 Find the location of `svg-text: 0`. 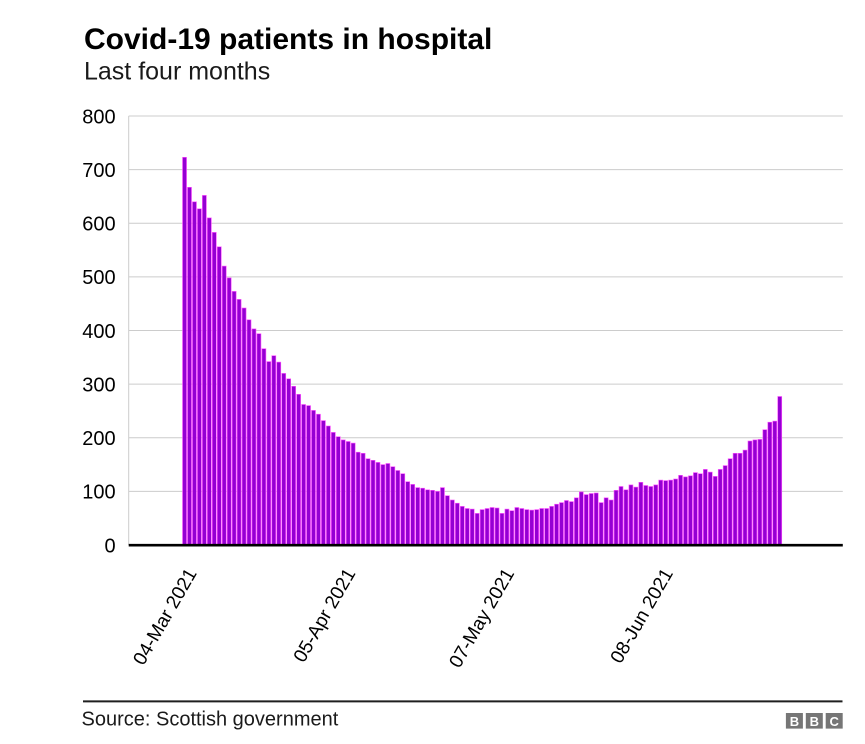

svg-text: 0 is located at coordinates (109, 546).